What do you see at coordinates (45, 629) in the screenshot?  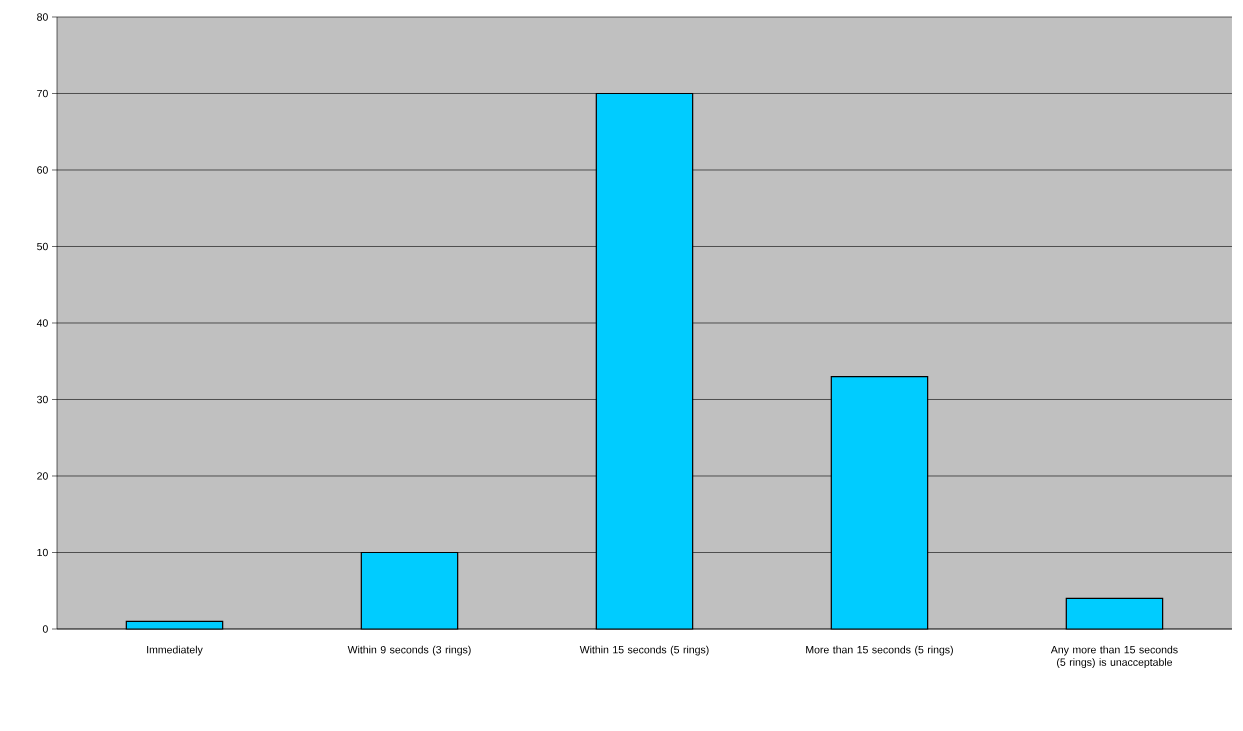 I see `y-tick-label: 0` at bounding box center [45, 629].